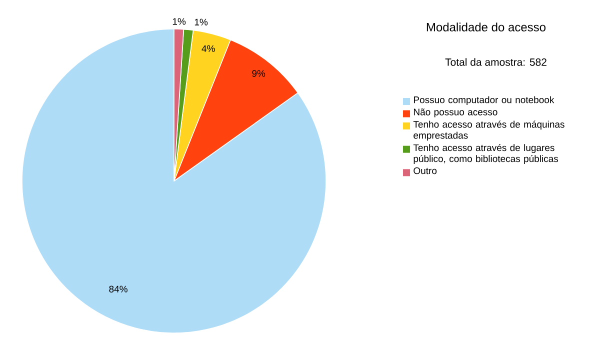 The height and width of the screenshot is (340, 605). What do you see at coordinates (425, 170) in the screenshot?
I see `legend-label: Outro` at bounding box center [425, 170].